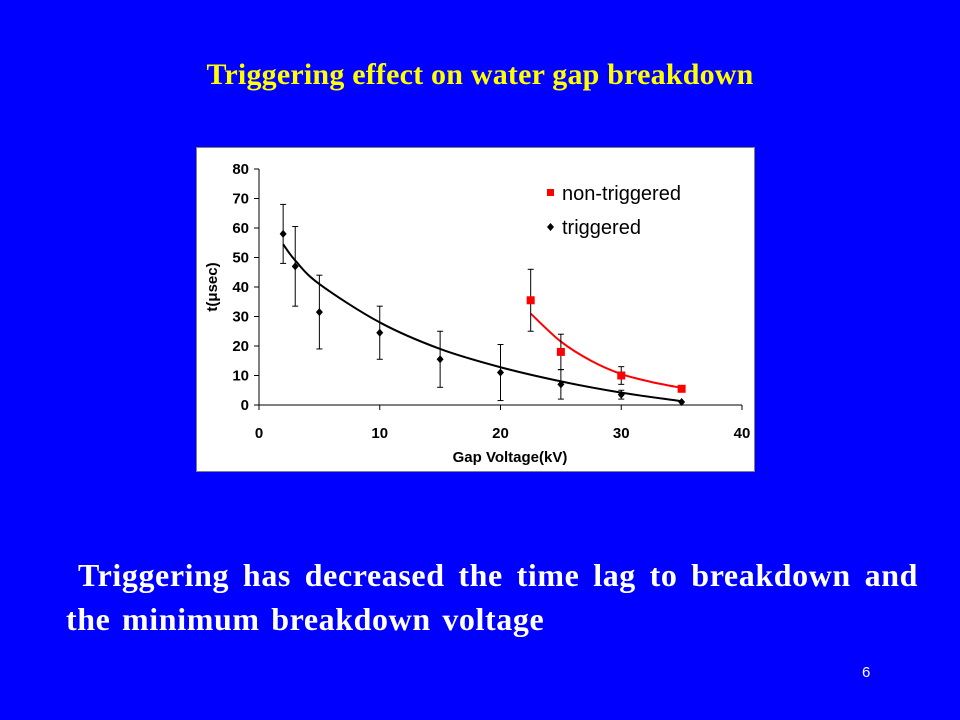  Describe the element at coordinates (240, 346) in the screenshot. I see `y-tick-label: 20` at that location.